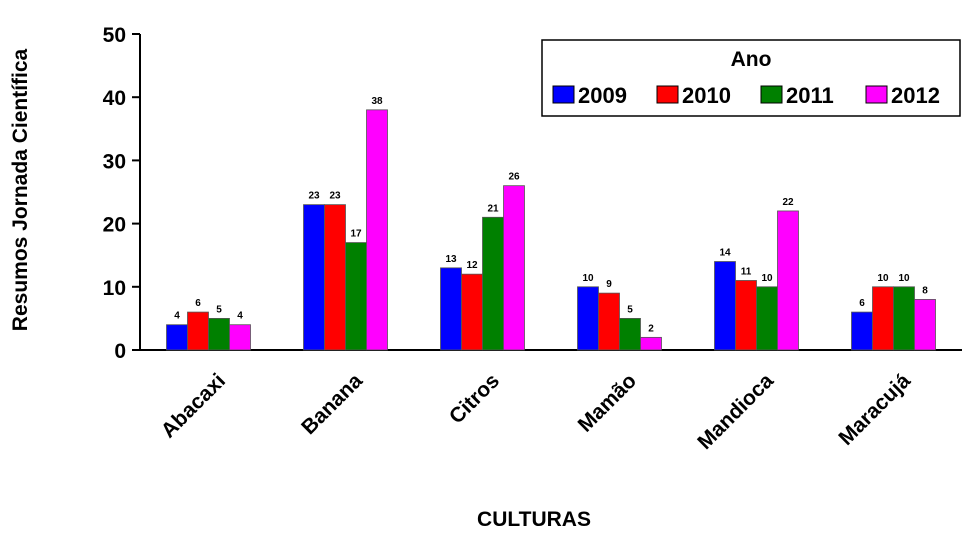 Image resolution: width=964 pixels, height=533 pixels. What do you see at coordinates (193, 405) in the screenshot?
I see `x-tick-label: Abacaxi` at bounding box center [193, 405].